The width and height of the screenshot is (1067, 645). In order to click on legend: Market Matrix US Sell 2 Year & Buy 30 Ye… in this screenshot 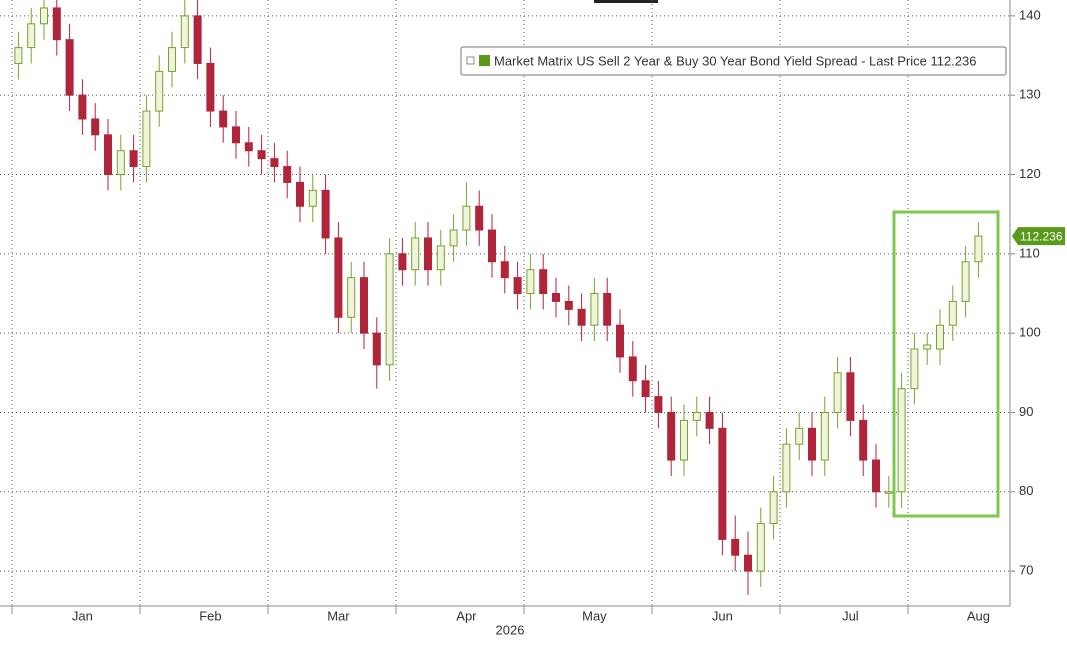, I will do `click(733, 61)`.